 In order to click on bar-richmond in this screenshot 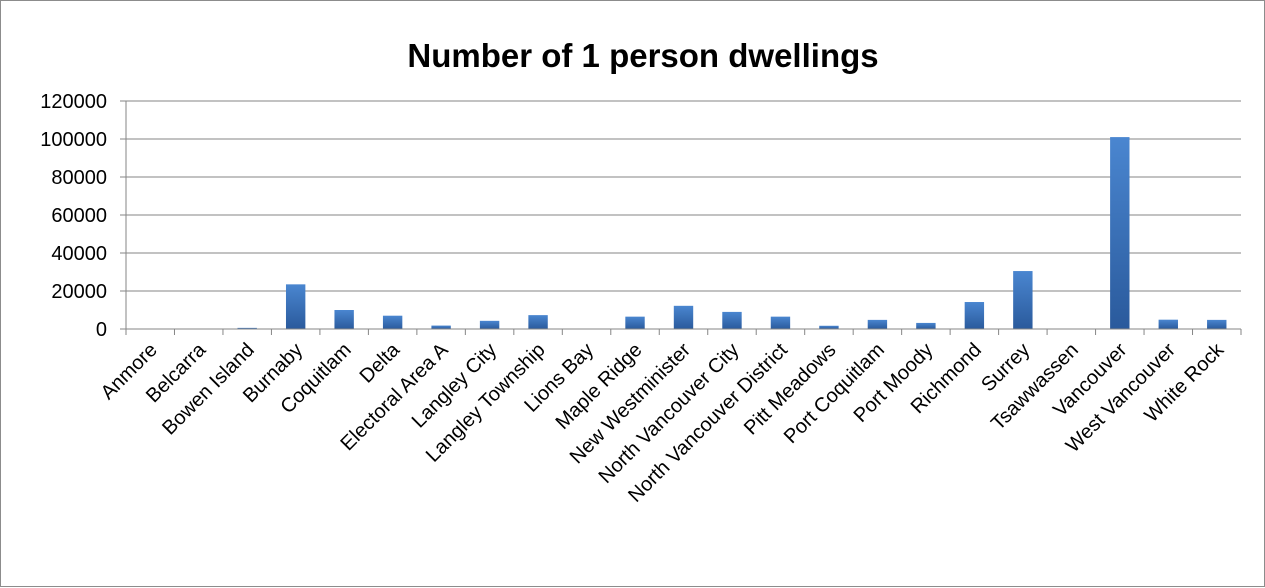, I will do `click(974, 315)`.